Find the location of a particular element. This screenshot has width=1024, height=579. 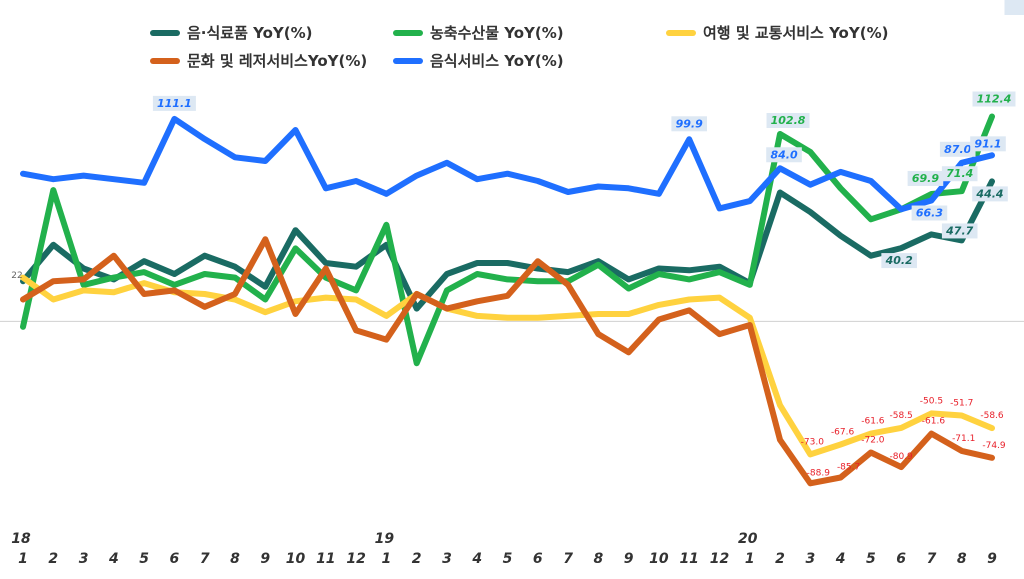

legend-label-culture: 문화 및 레저서비스YoY(%) is located at coordinates (277, 61).